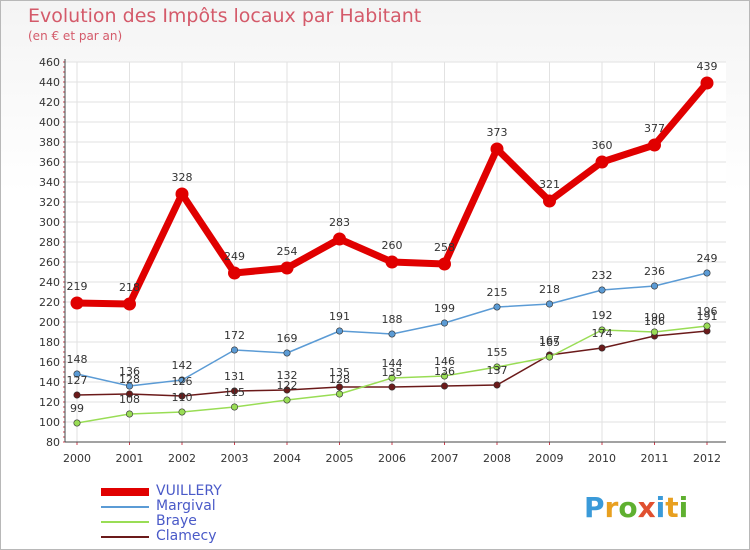  Describe the element at coordinates (549, 342) in the screenshot. I see `data-label-braye: 165` at that location.